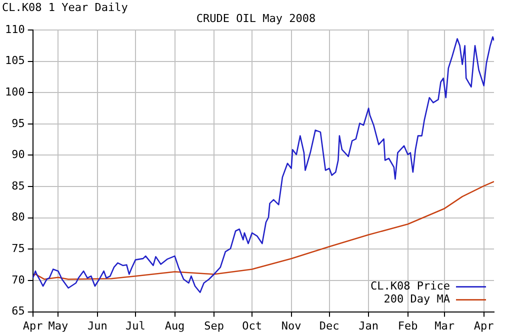  Describe the element at coordinates (214, 325) in the screenshot. I see `x-tick-label: Sep` at that location.